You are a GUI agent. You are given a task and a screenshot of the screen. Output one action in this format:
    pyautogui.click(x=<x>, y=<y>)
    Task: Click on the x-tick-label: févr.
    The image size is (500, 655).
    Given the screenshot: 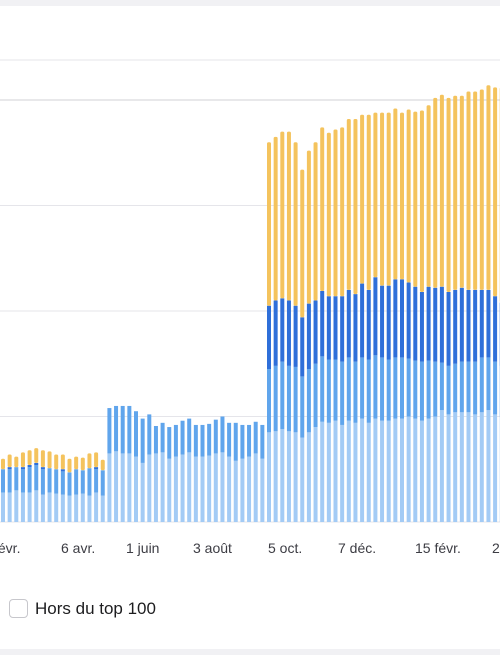 What is the action you would take?
    pyautogui.click(x=10, y=548)
    